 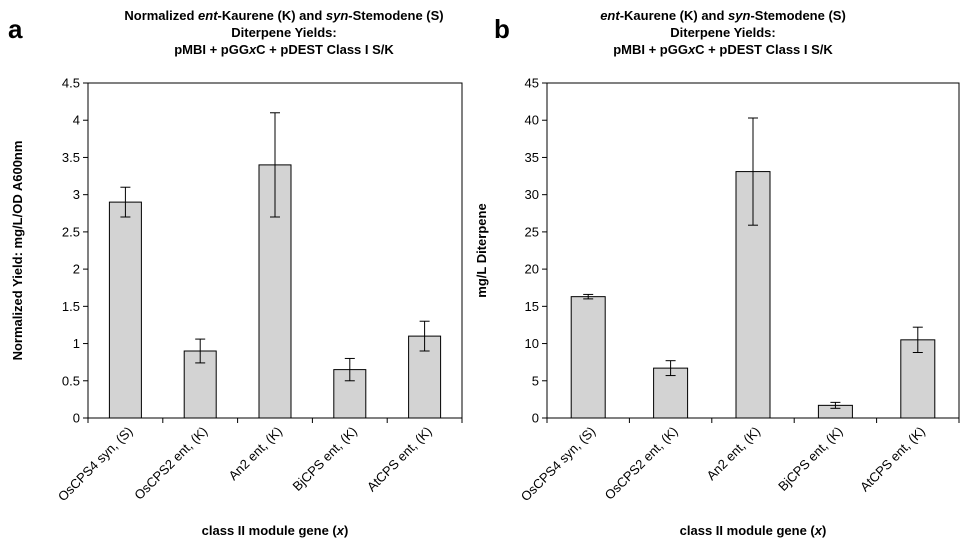 What do you see at coordinates (532, 120) in the screenshot?
I see `y-tick-label: 40` at bounding box center [532, 120].